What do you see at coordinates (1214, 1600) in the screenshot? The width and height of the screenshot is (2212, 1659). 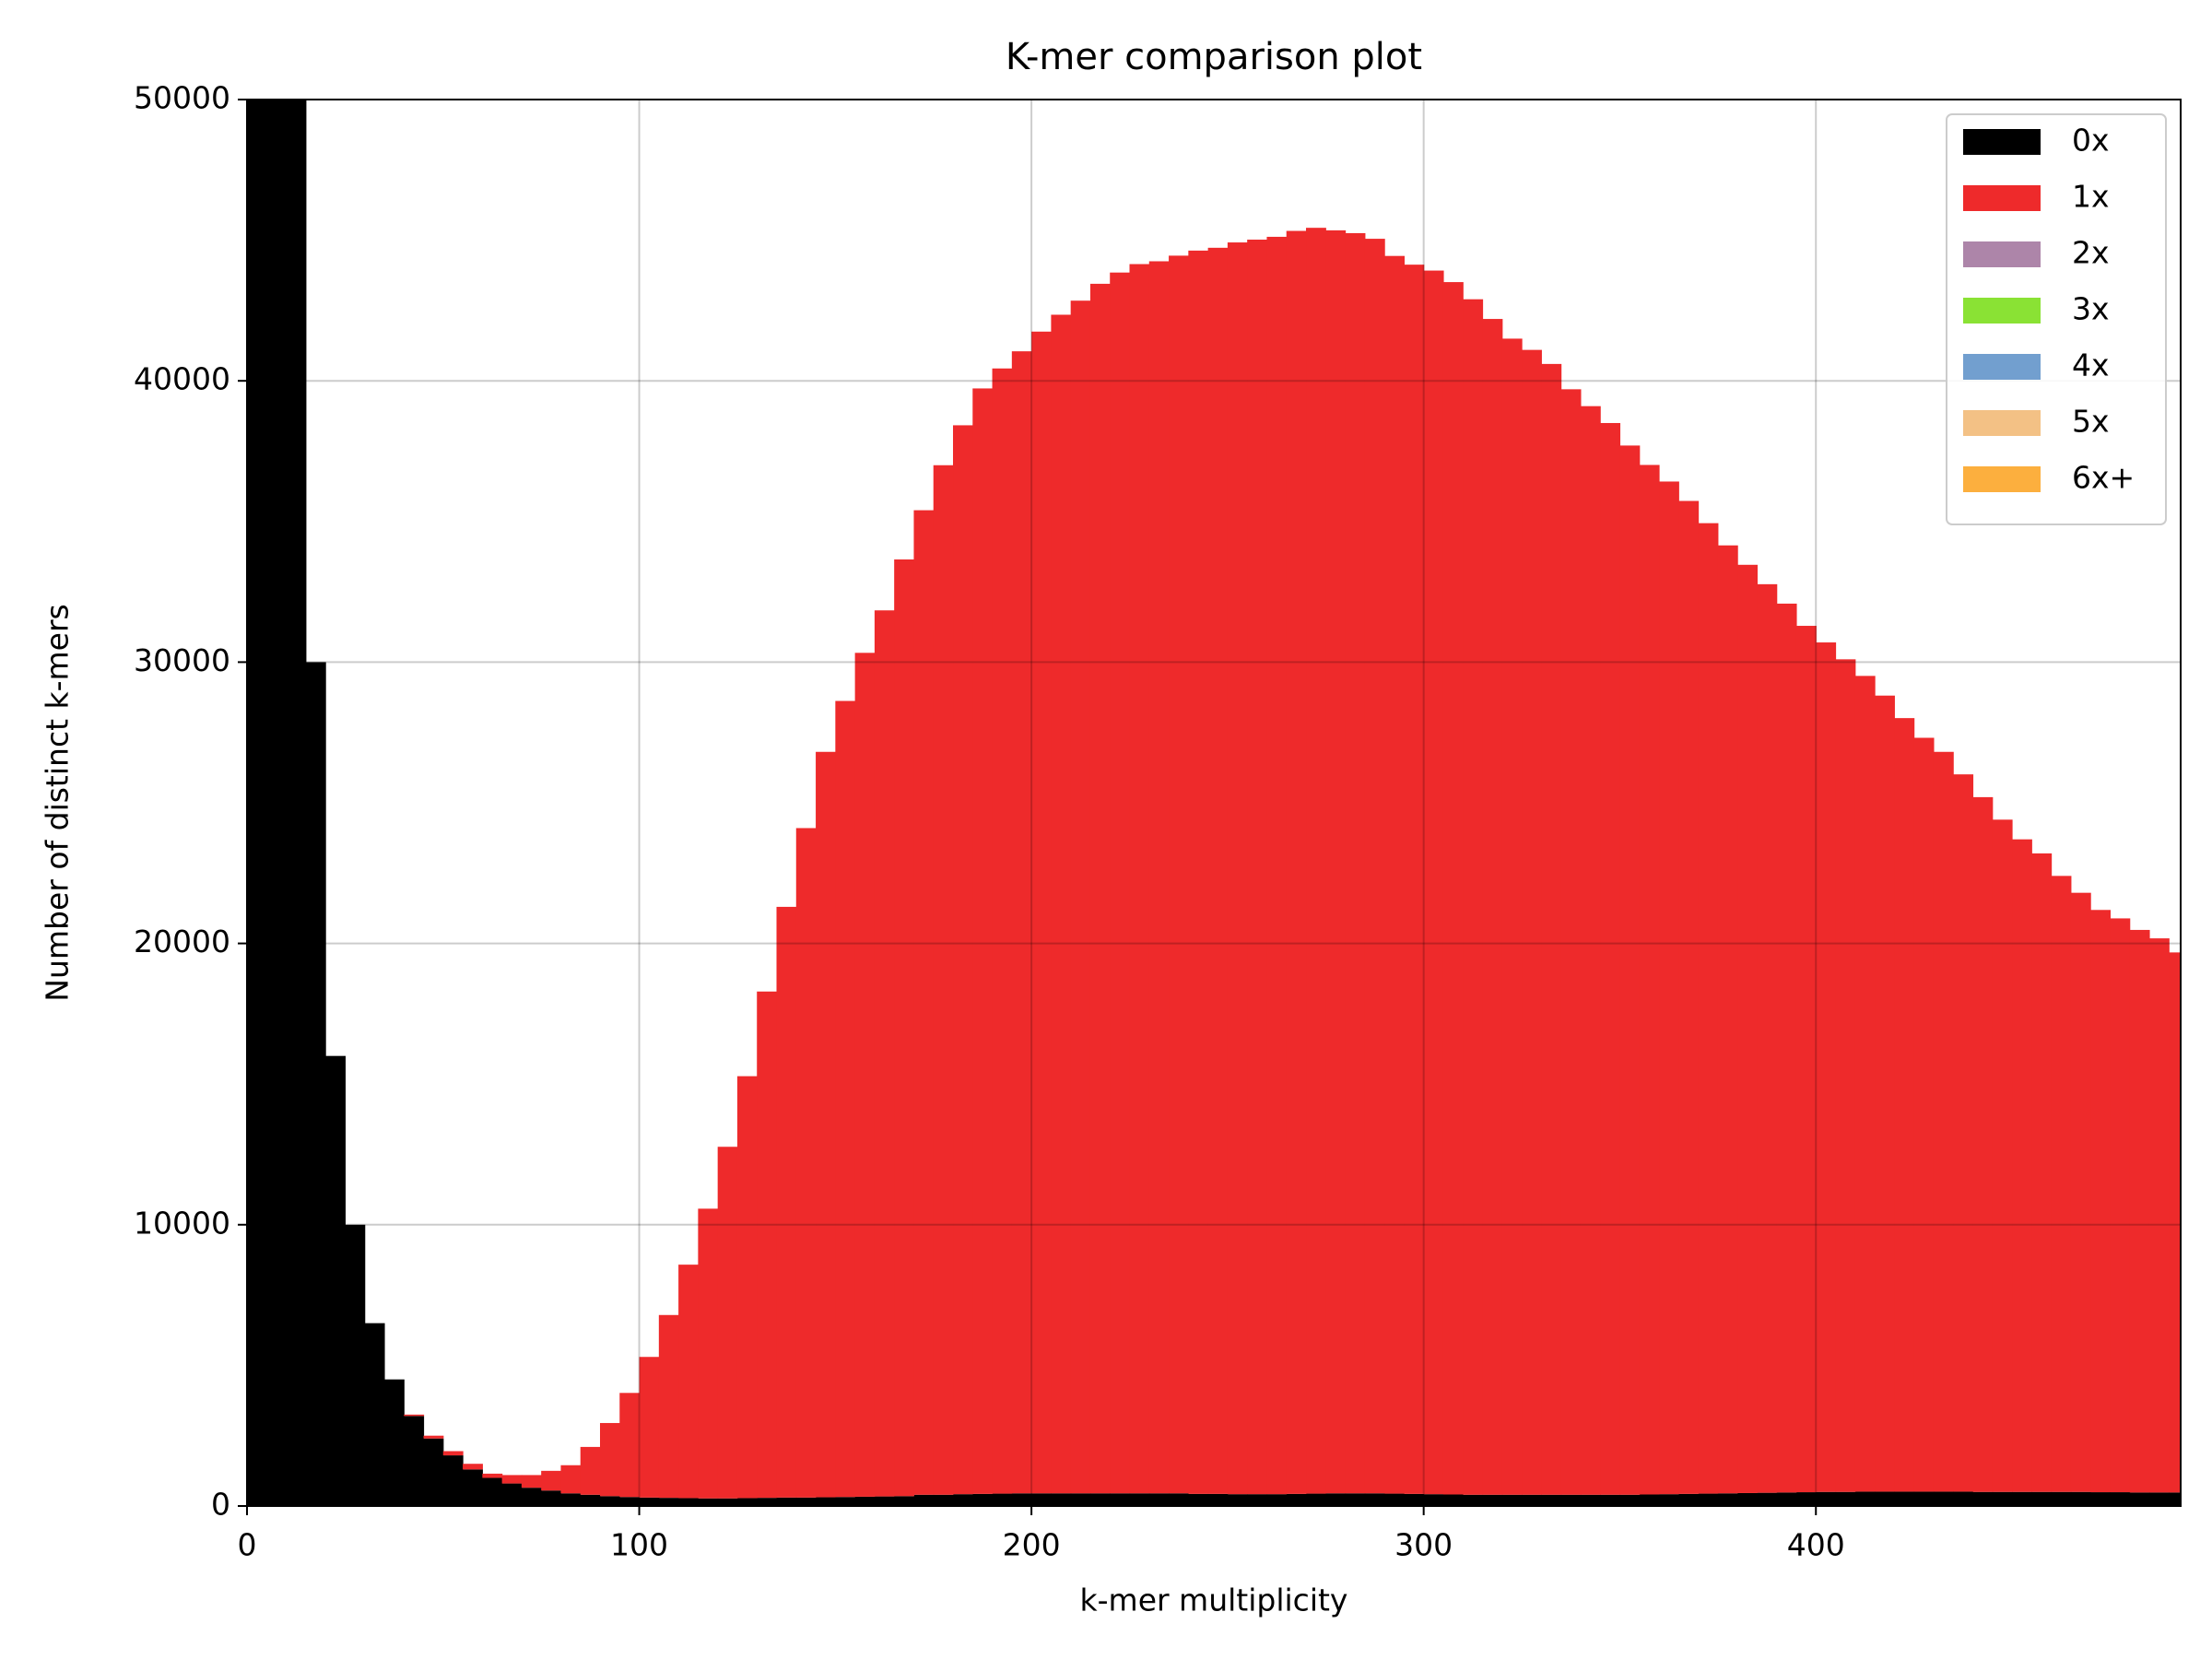 I see `x-axis-label: k-mer multiplicity` at bounding box center [1214, 1600].